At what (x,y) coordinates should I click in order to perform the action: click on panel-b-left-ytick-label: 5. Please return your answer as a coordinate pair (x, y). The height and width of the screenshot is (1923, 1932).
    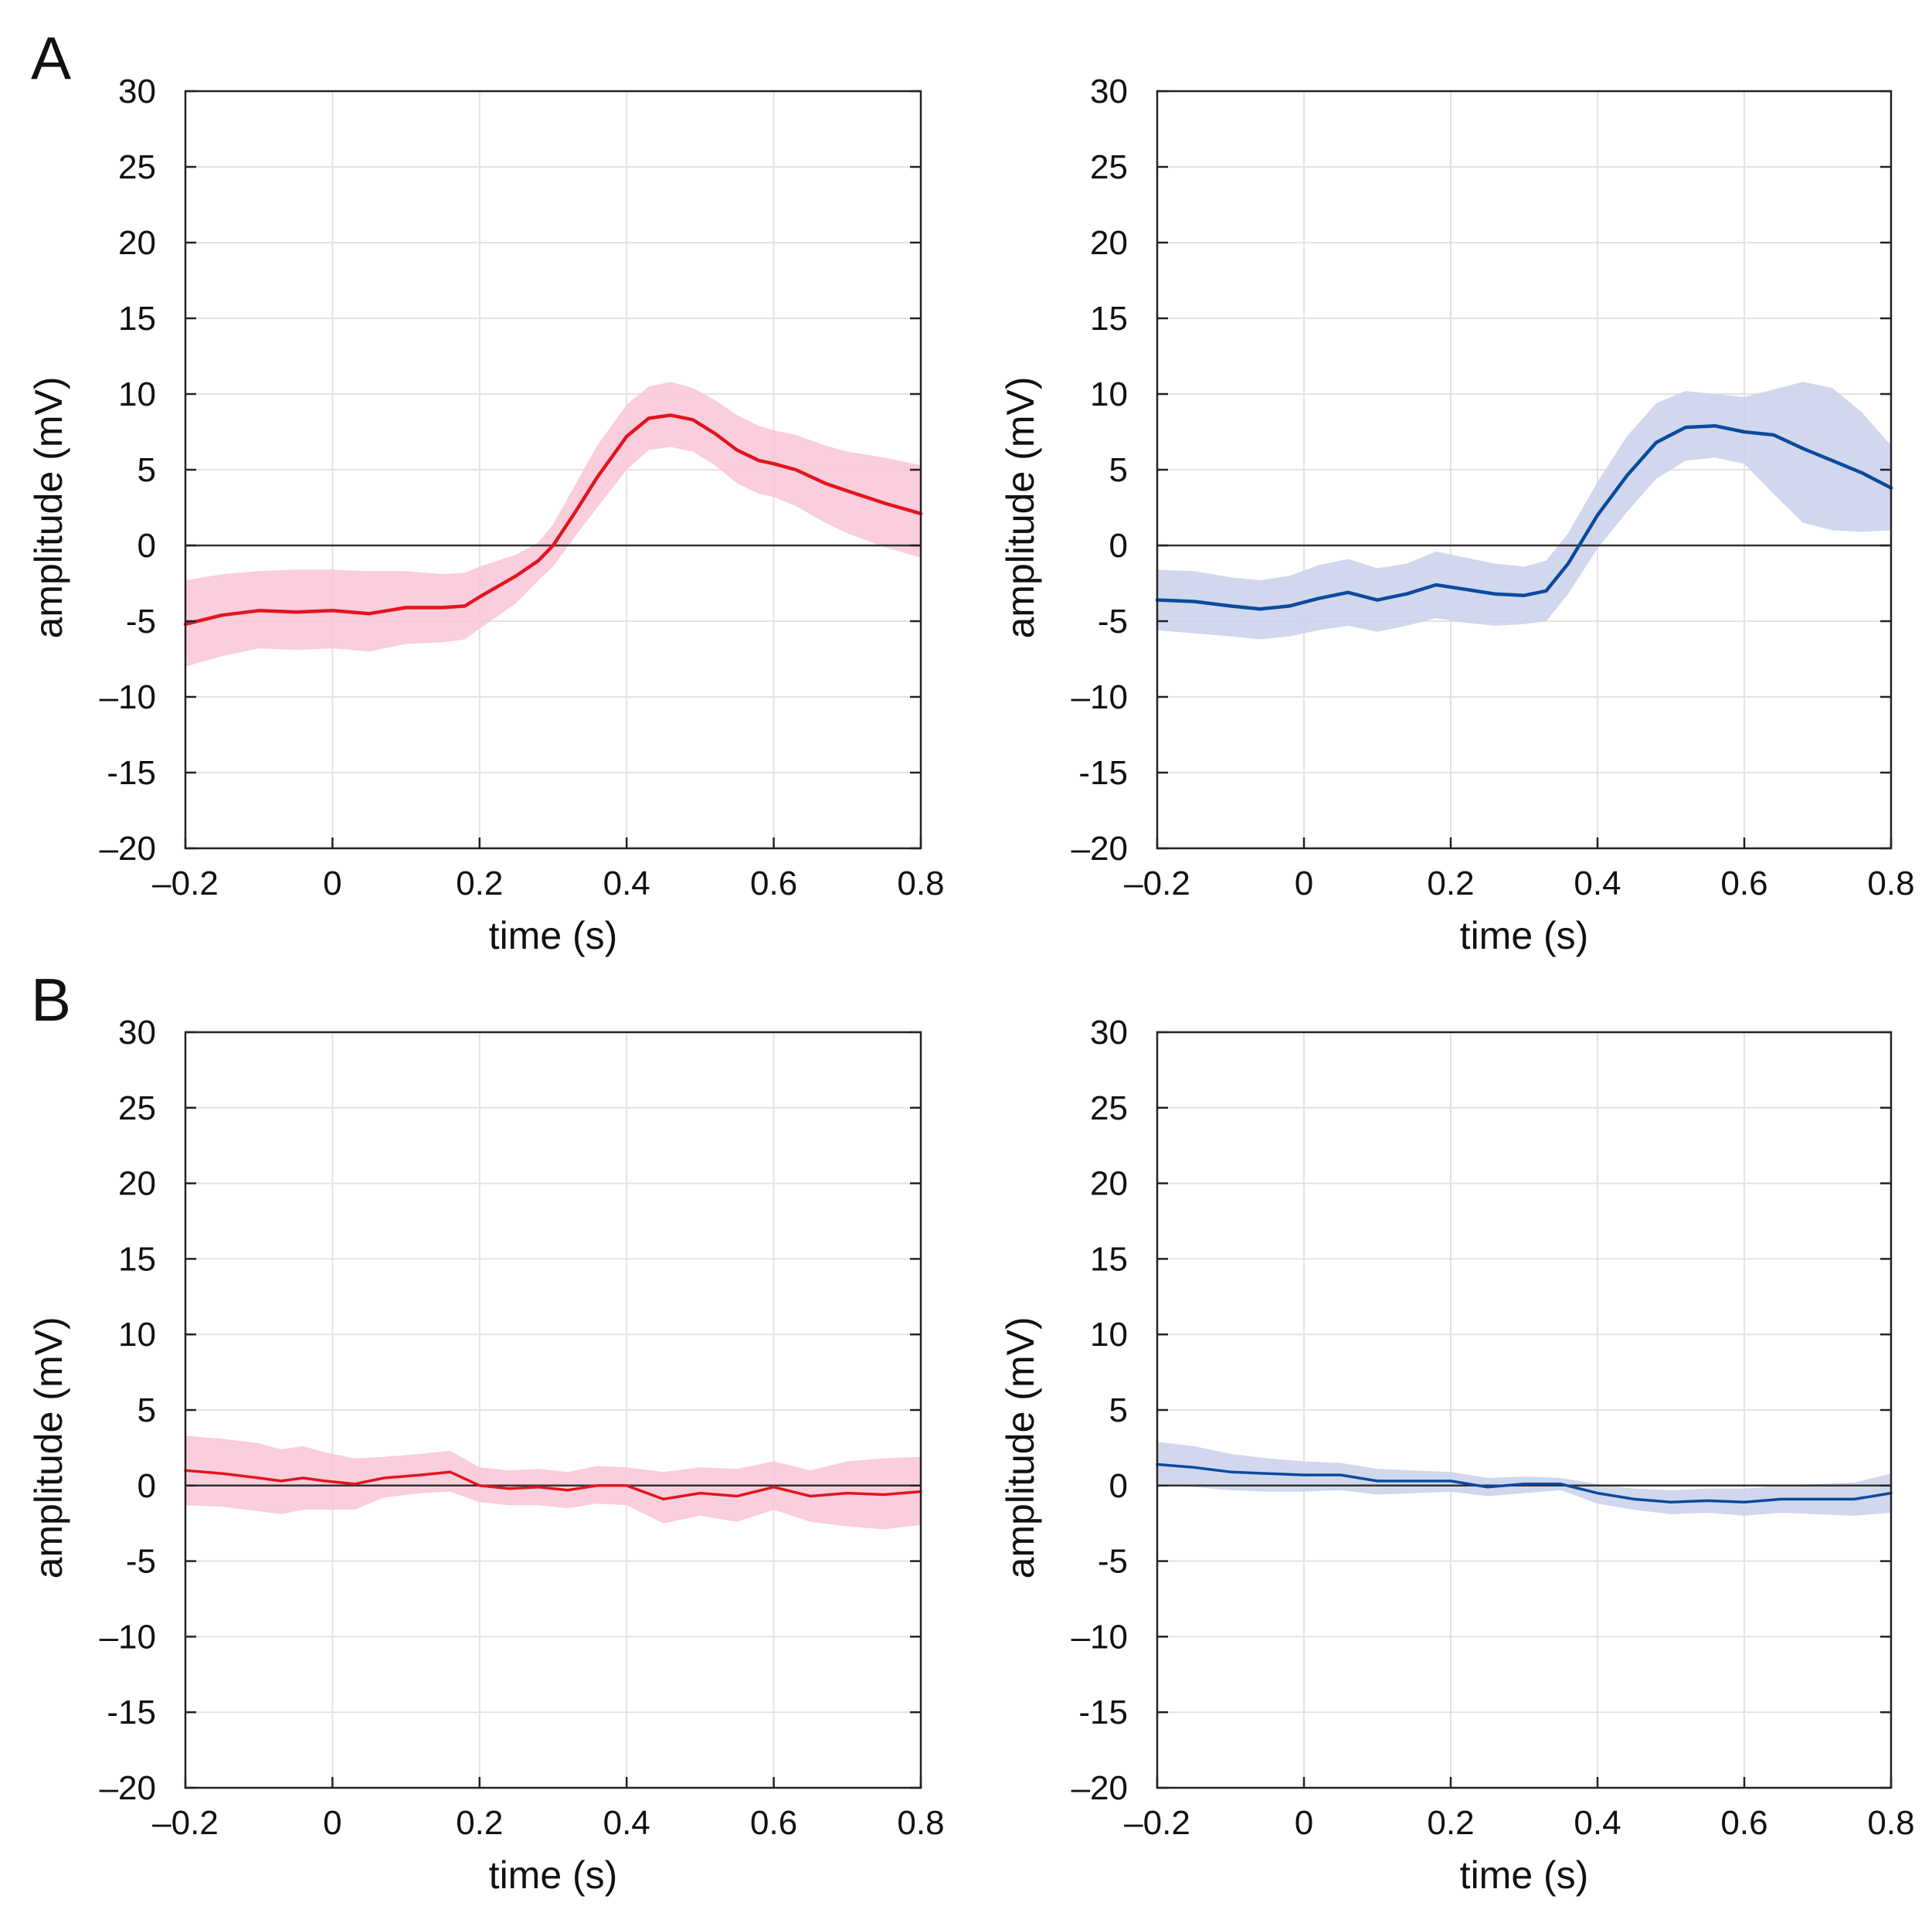
    Looking at the image, I should click on (147, 1410).